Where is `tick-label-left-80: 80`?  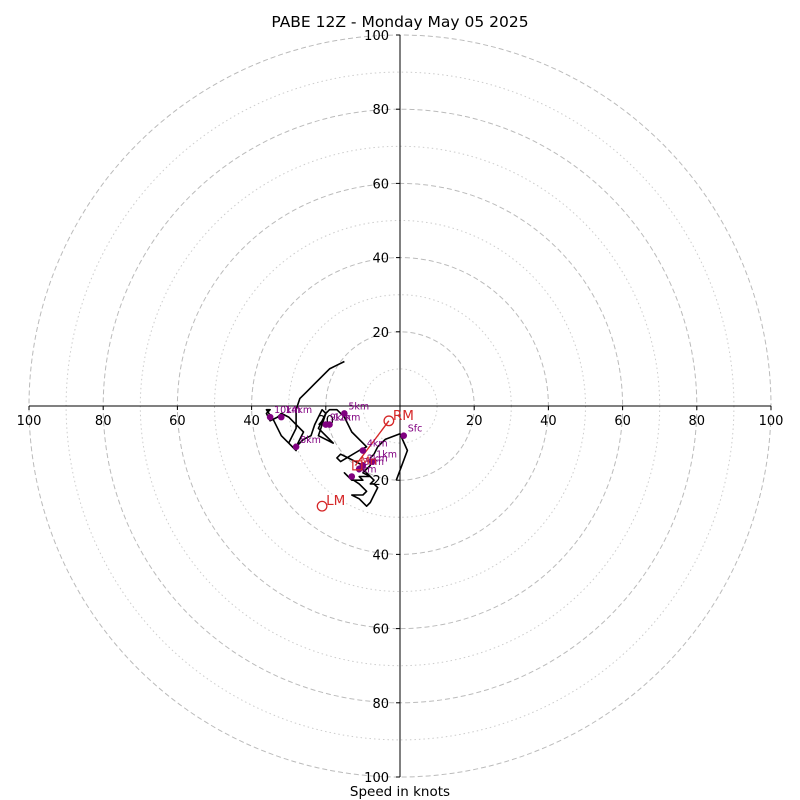 tick-label-left-80: 80 is located at coordinates (103, 421).